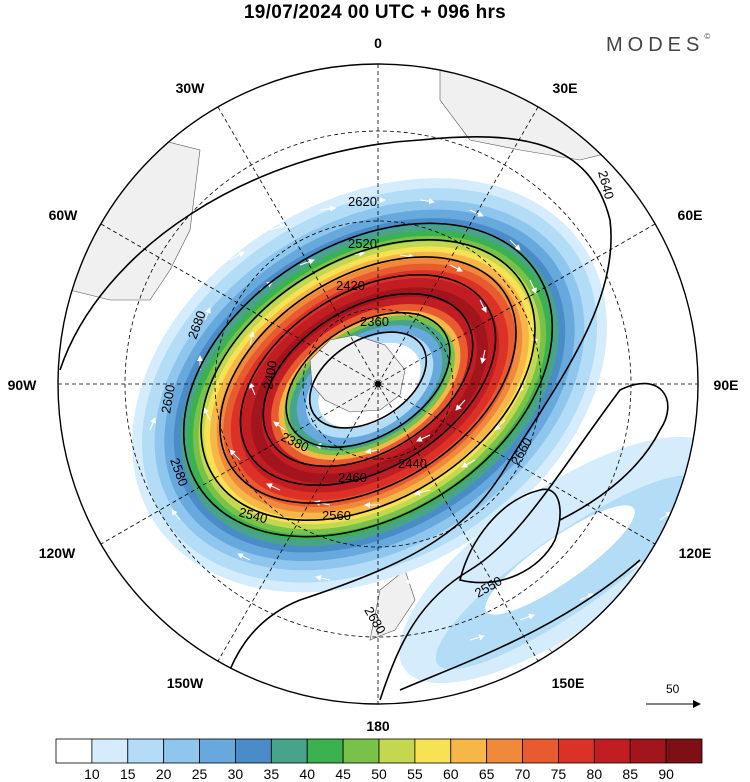 The width and height of the screenshot is (750, 782). What do you see at coordinates (307, 774) in the screenshot?
I see `colorbar-tick-label: 40` at bounding box center [307, 774].